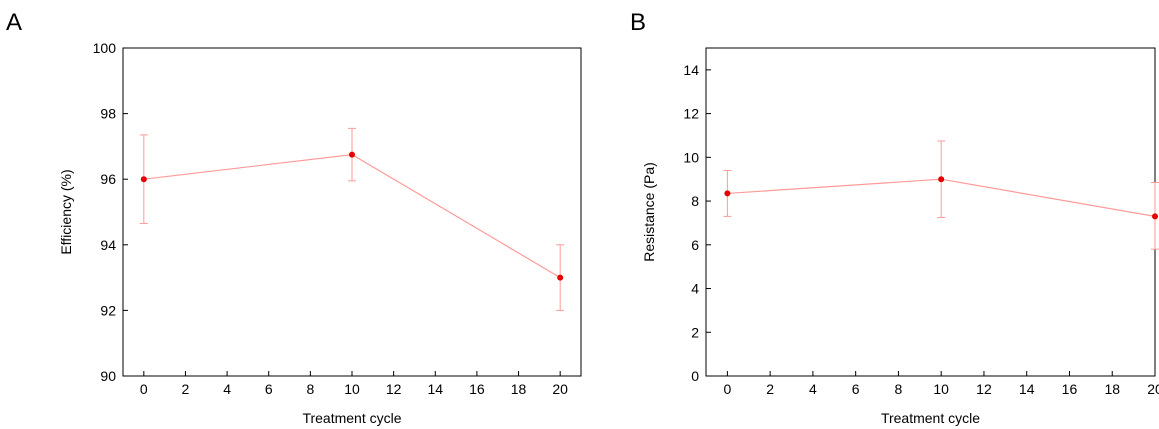  I want to click on panel-label-b: B, so click(638, 22).